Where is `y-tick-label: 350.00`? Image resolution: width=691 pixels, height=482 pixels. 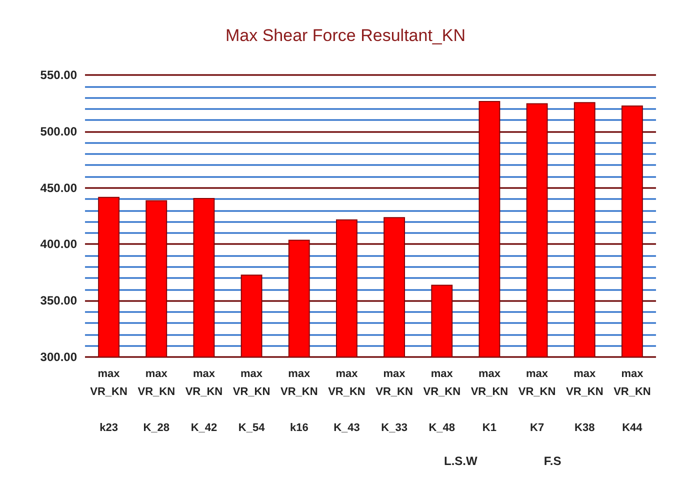 y-tick-label: 350.00 is located at coordinates (59, 301).